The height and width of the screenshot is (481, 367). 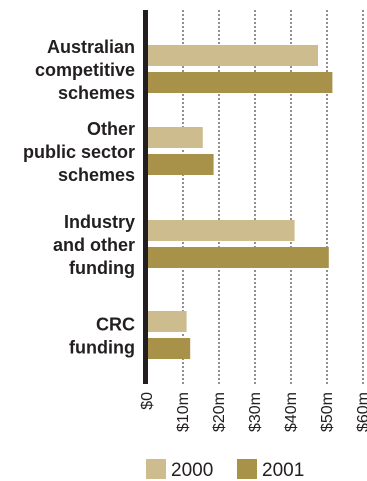 What do you see at coordinates (94, 245) in the screenshot?
I see `category-label: and other` at bounding box center [94, 245].